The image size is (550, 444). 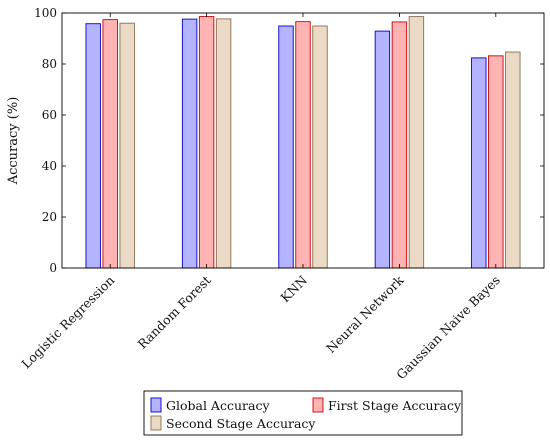 What do you see at coordinates (67, 322) in the screenshot?
I see `x-category-label: Logistic Regression` at bounding box center [67, 322].